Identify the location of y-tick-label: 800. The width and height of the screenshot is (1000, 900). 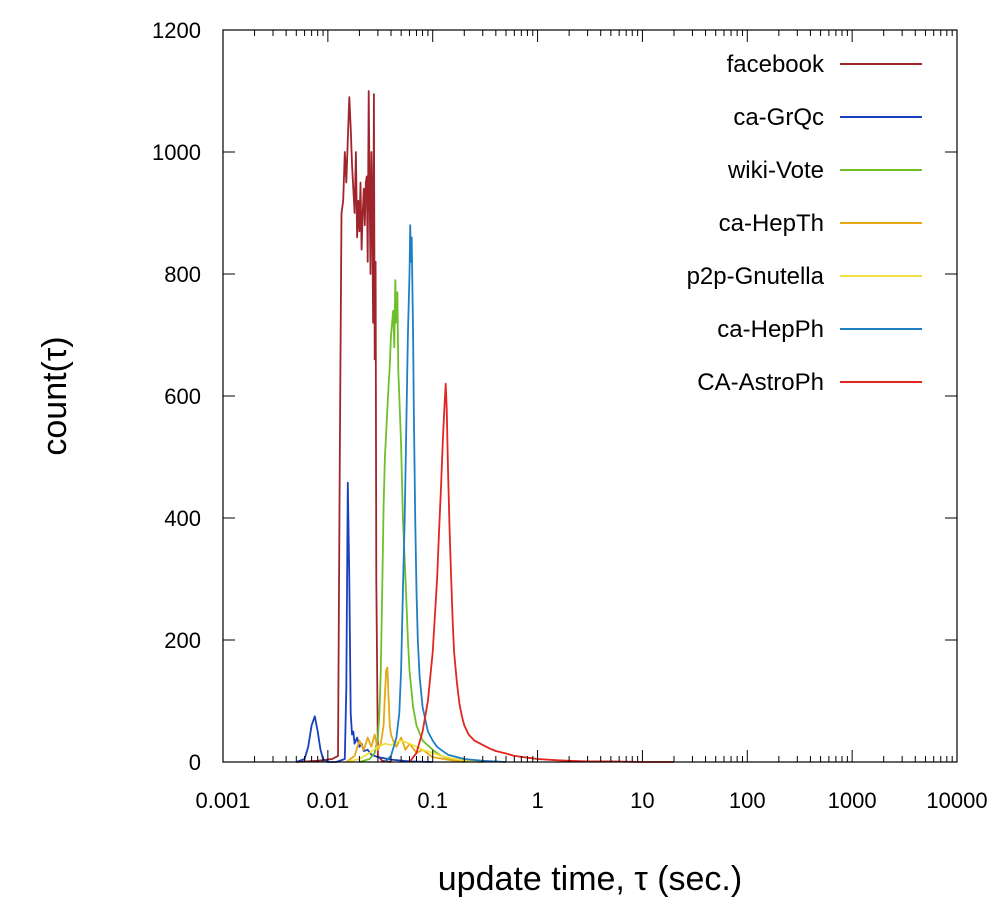
(182, 274).